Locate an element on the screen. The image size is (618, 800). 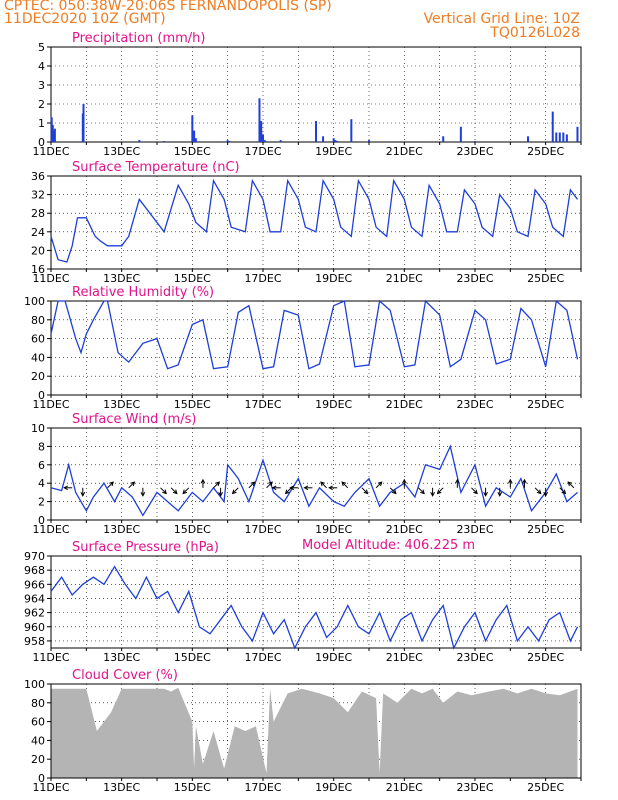
pressure-ytick-label-3: 964 is located at coordinates (34, 598).